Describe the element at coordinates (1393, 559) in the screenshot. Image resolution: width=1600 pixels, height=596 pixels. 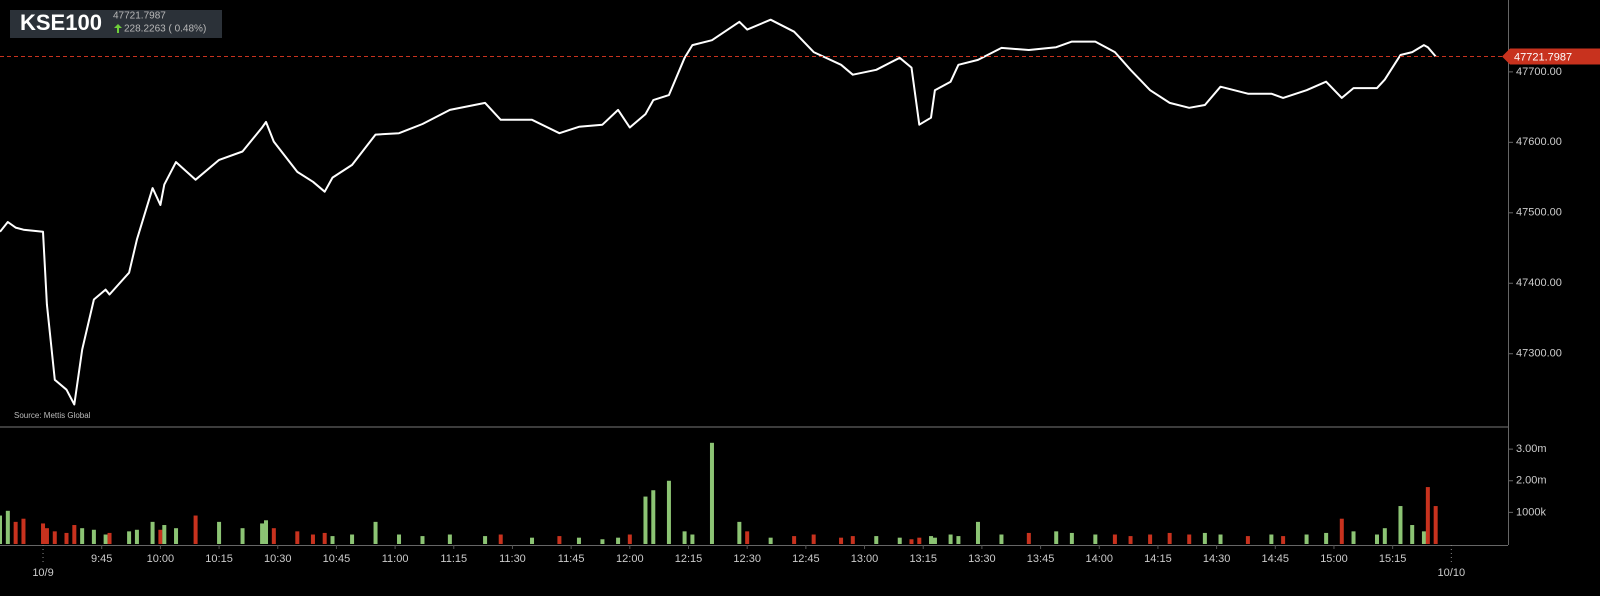
I see `x-tick-label: 15:15` at that location.